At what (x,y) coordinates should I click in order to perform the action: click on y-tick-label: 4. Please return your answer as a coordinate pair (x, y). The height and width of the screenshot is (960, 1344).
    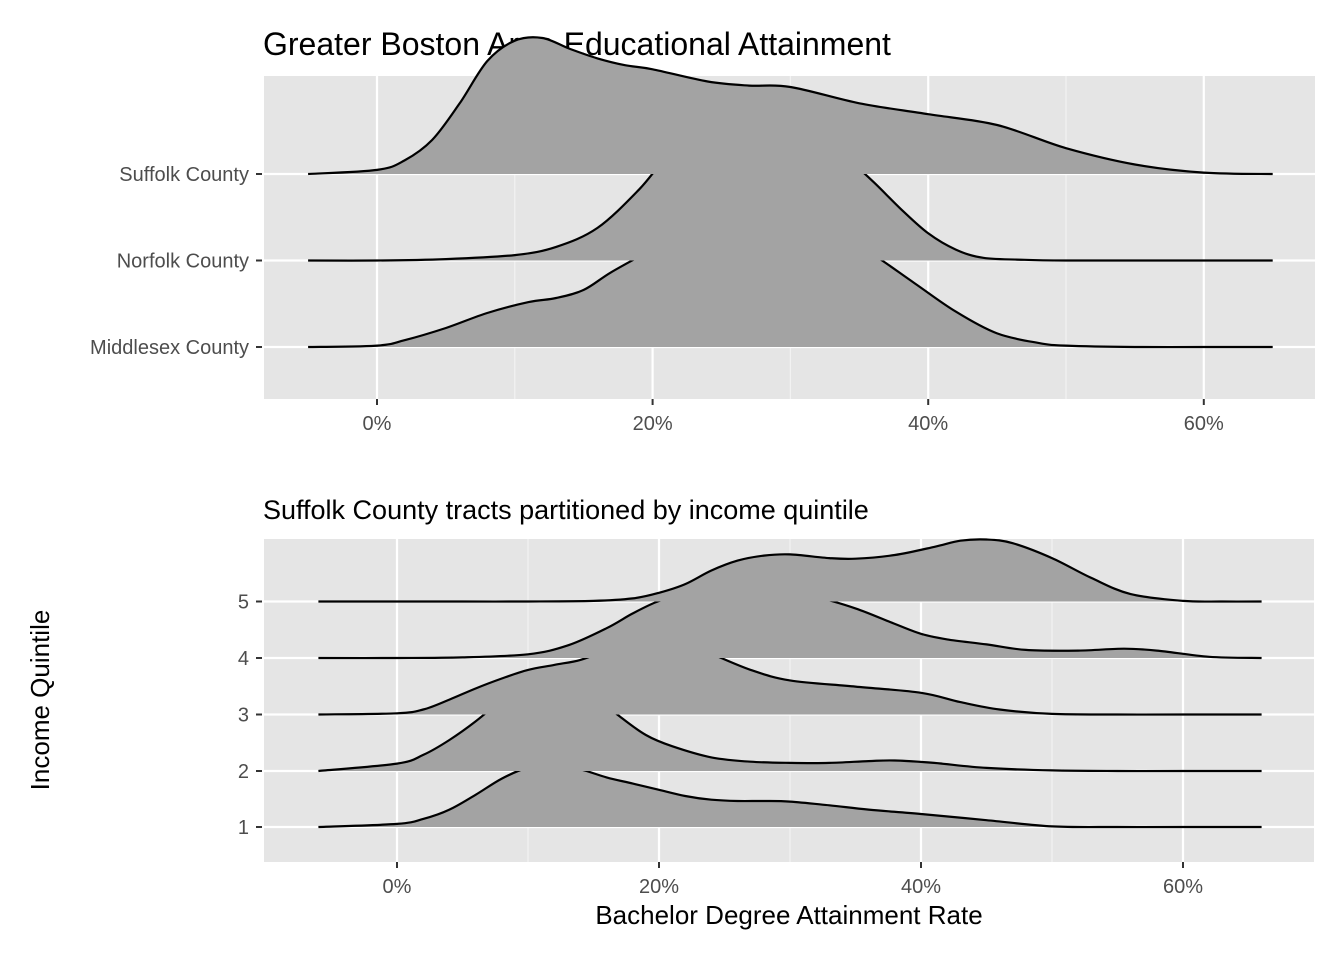
    Looking at the image, I should click on (243, 659).